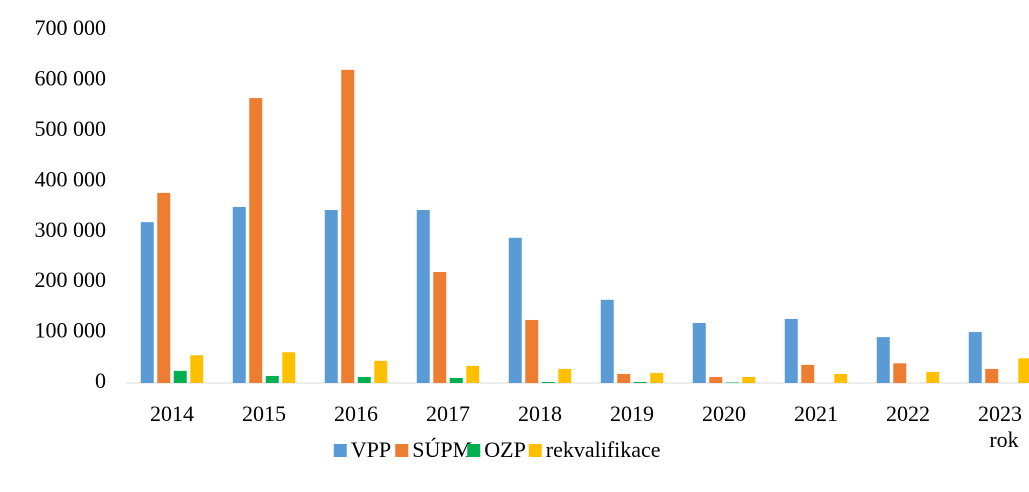  I want to click on y-tick-label: 0, so click(100, 380).